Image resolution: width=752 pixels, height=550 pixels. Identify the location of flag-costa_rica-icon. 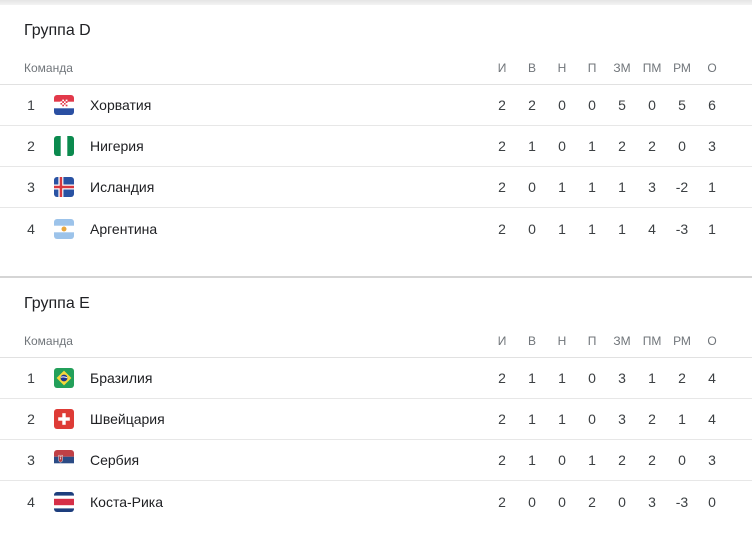
(64, 501).